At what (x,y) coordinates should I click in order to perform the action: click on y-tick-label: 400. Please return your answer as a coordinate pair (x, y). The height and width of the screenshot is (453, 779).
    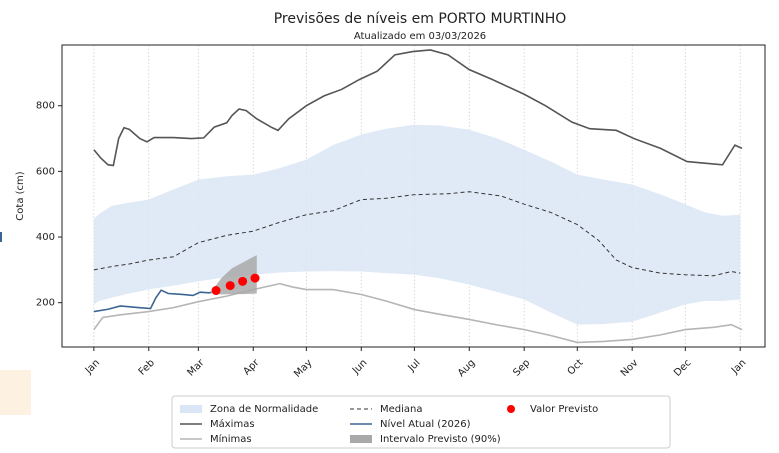
    Looking at the image, I should click on (45, 237).